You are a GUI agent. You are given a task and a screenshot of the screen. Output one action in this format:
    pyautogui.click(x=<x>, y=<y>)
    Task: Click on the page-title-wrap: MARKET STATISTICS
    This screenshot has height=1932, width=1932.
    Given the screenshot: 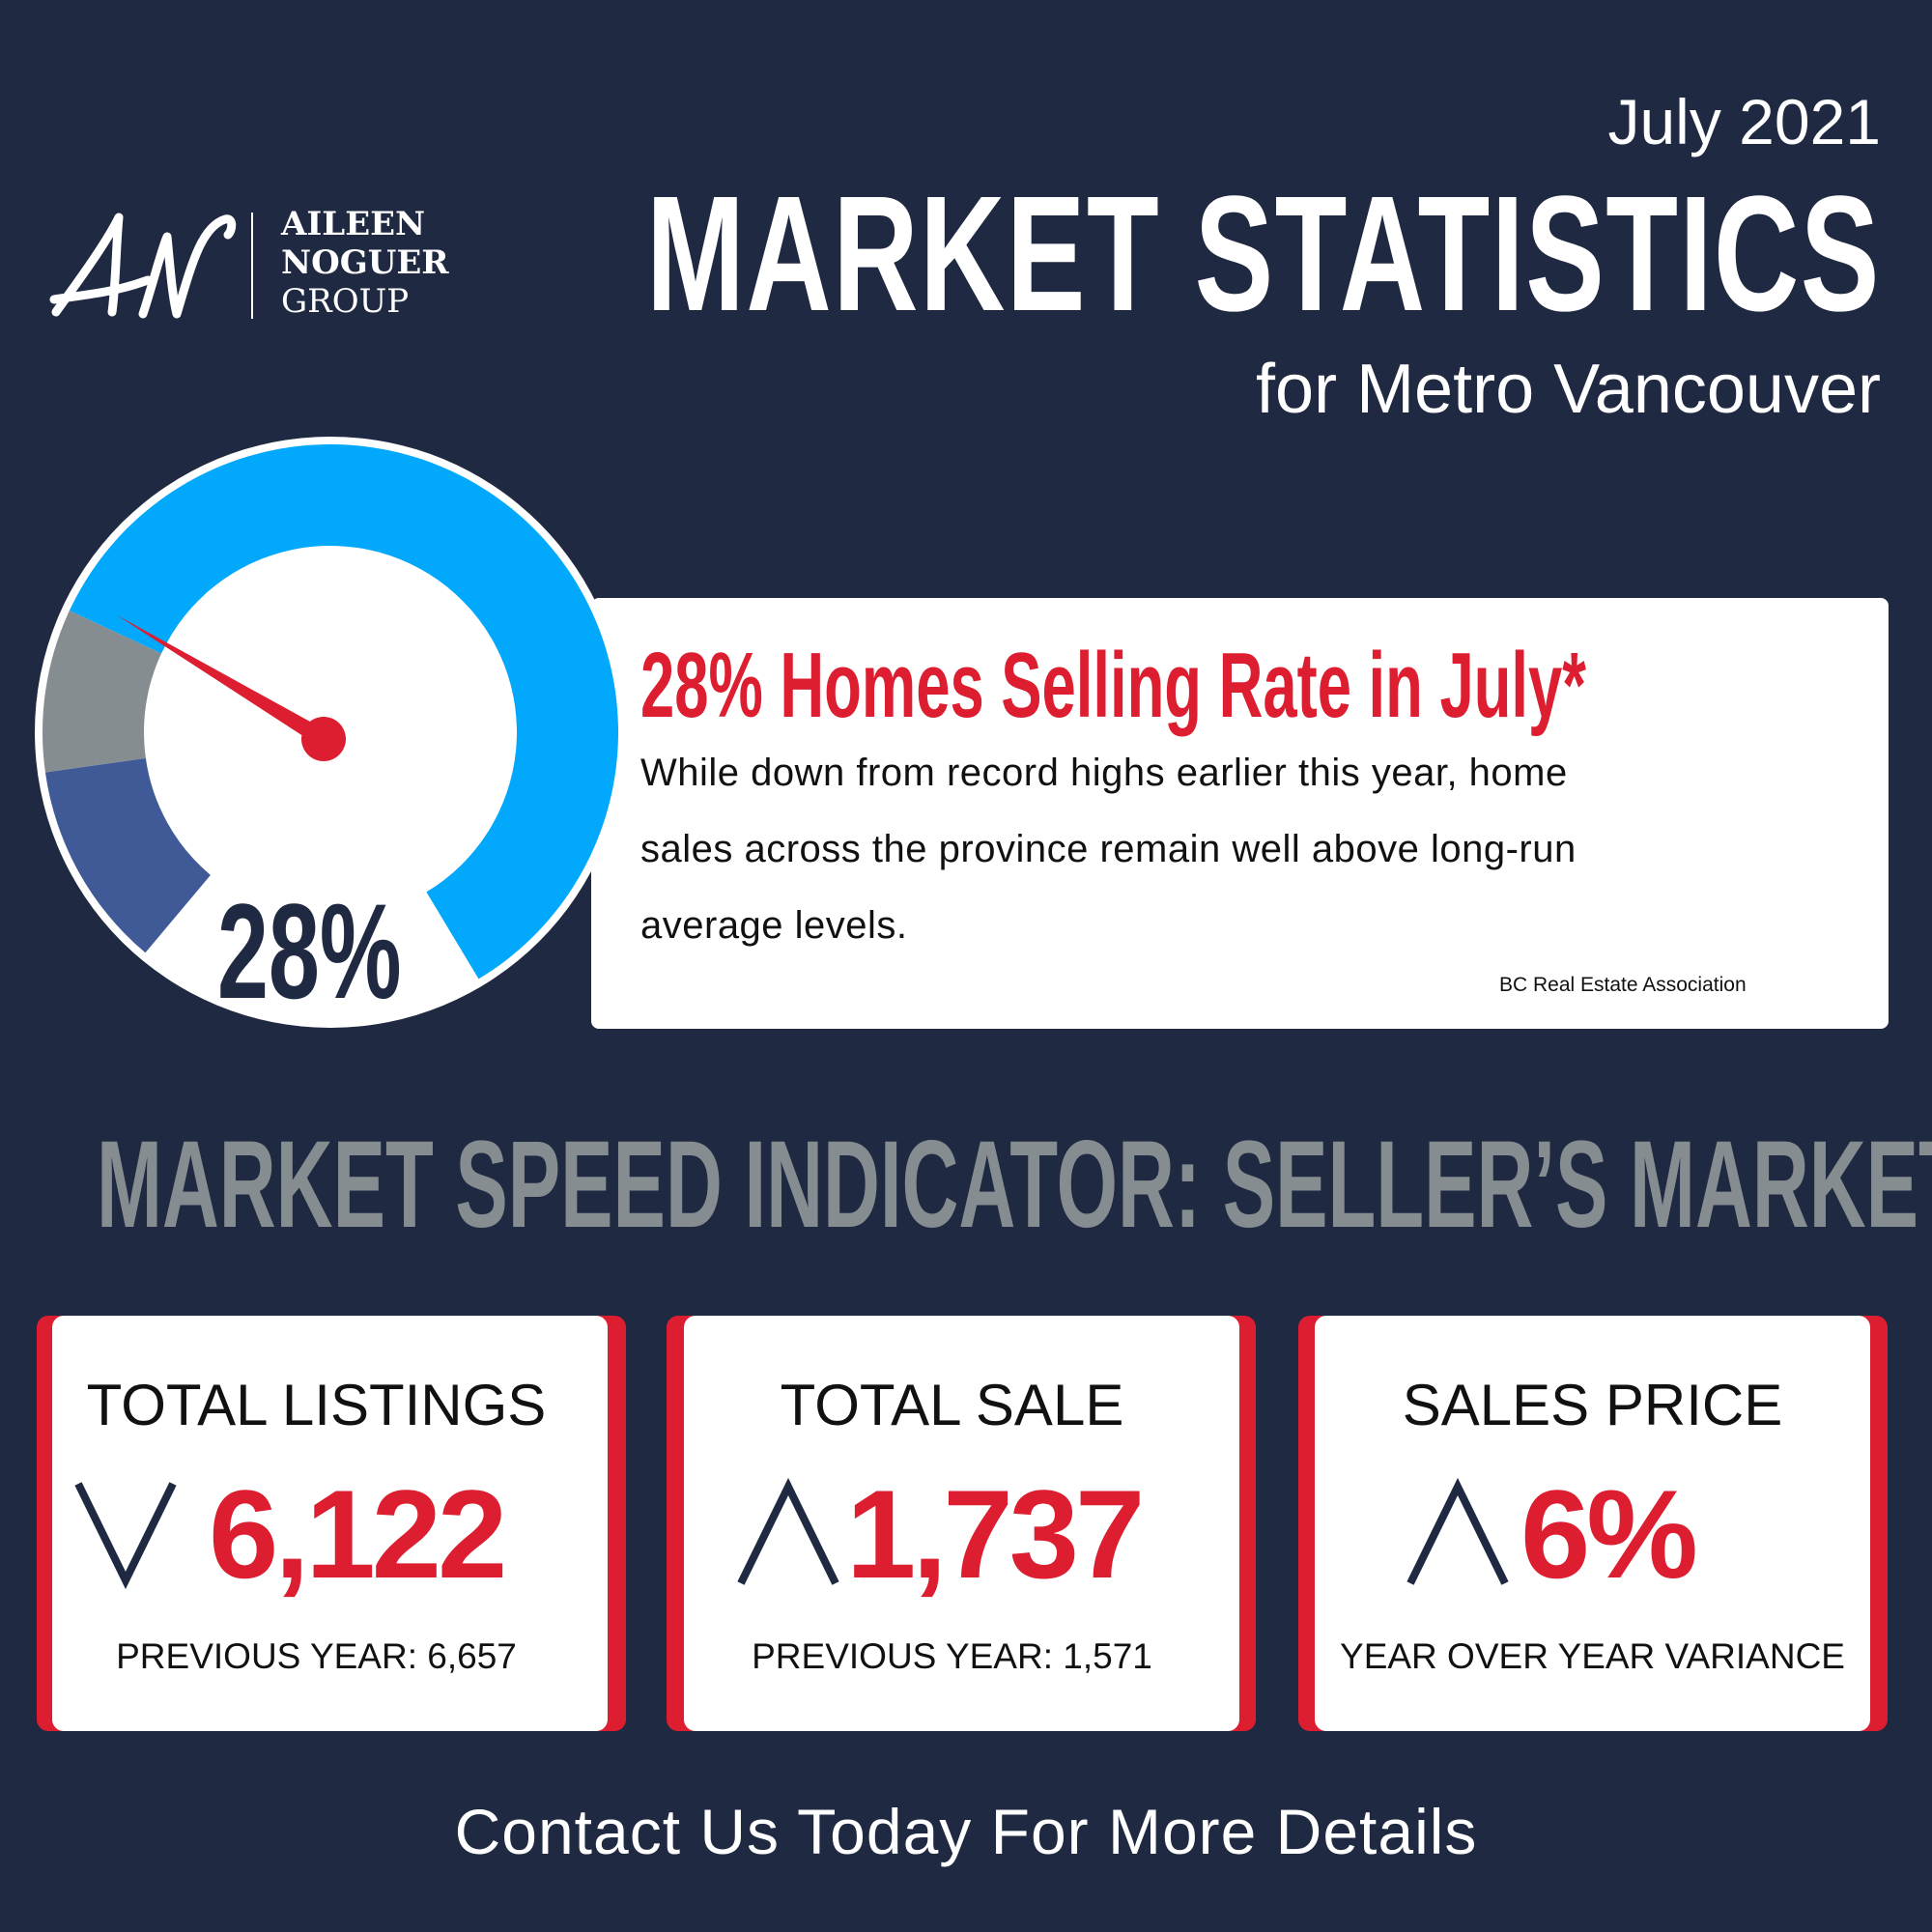 What is the action you would take?
    pyautogui.click(x=1263, y=254)
    